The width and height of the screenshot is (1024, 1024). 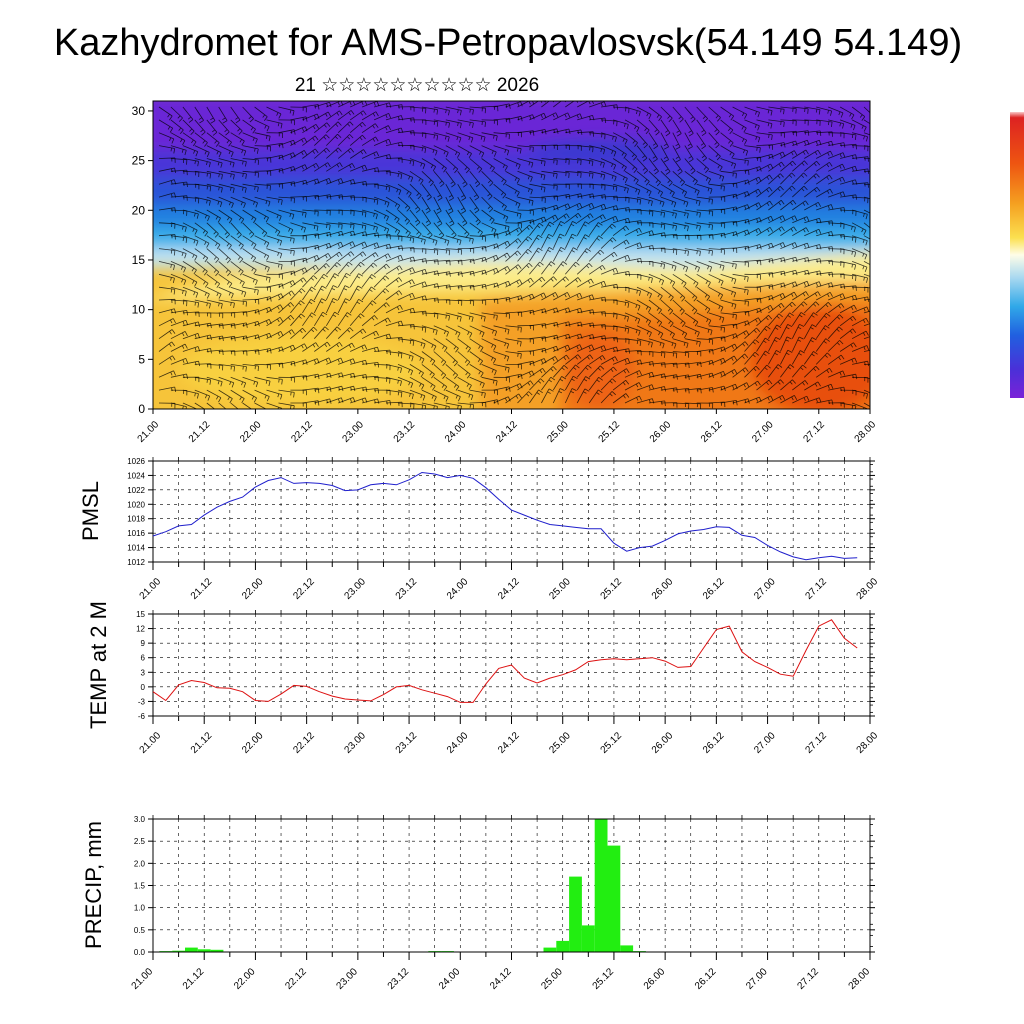 What do you see at coordinates (141, 409) in the screenshot?
I see `cs-y-tick-label: 0` at bounding box center [141, 409].